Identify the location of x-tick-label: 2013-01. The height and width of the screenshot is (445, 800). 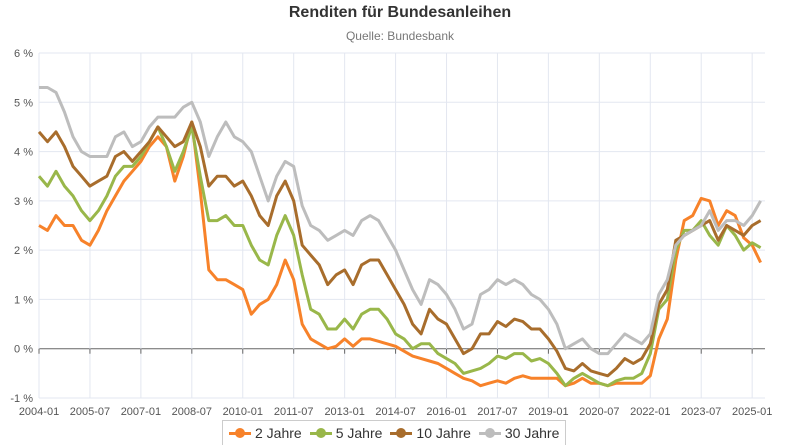
(344, 412).